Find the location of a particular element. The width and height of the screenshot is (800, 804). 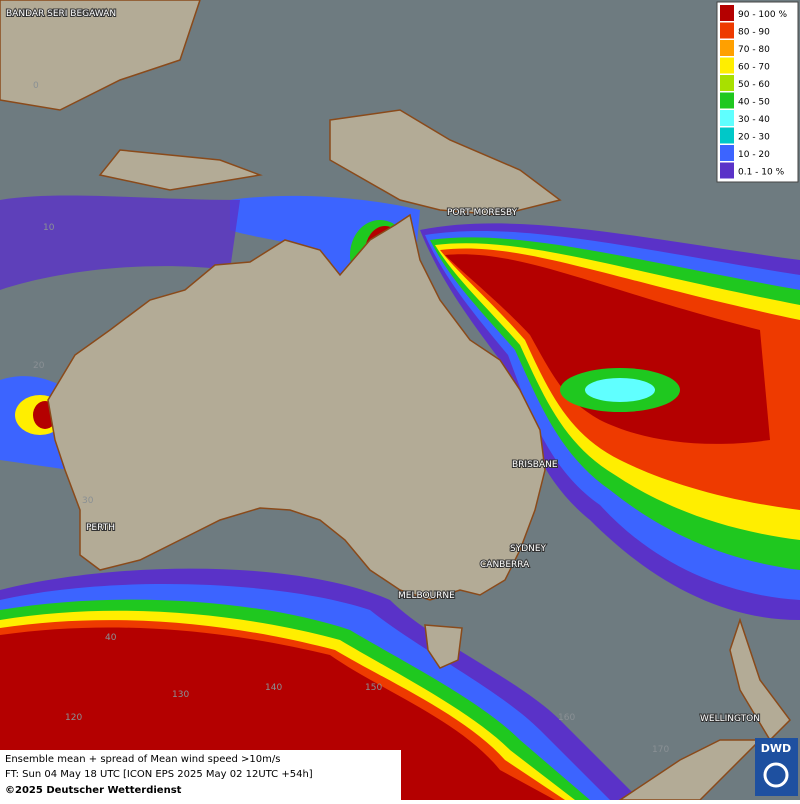

grid-label: 170 is located at coordinates (660, 750).